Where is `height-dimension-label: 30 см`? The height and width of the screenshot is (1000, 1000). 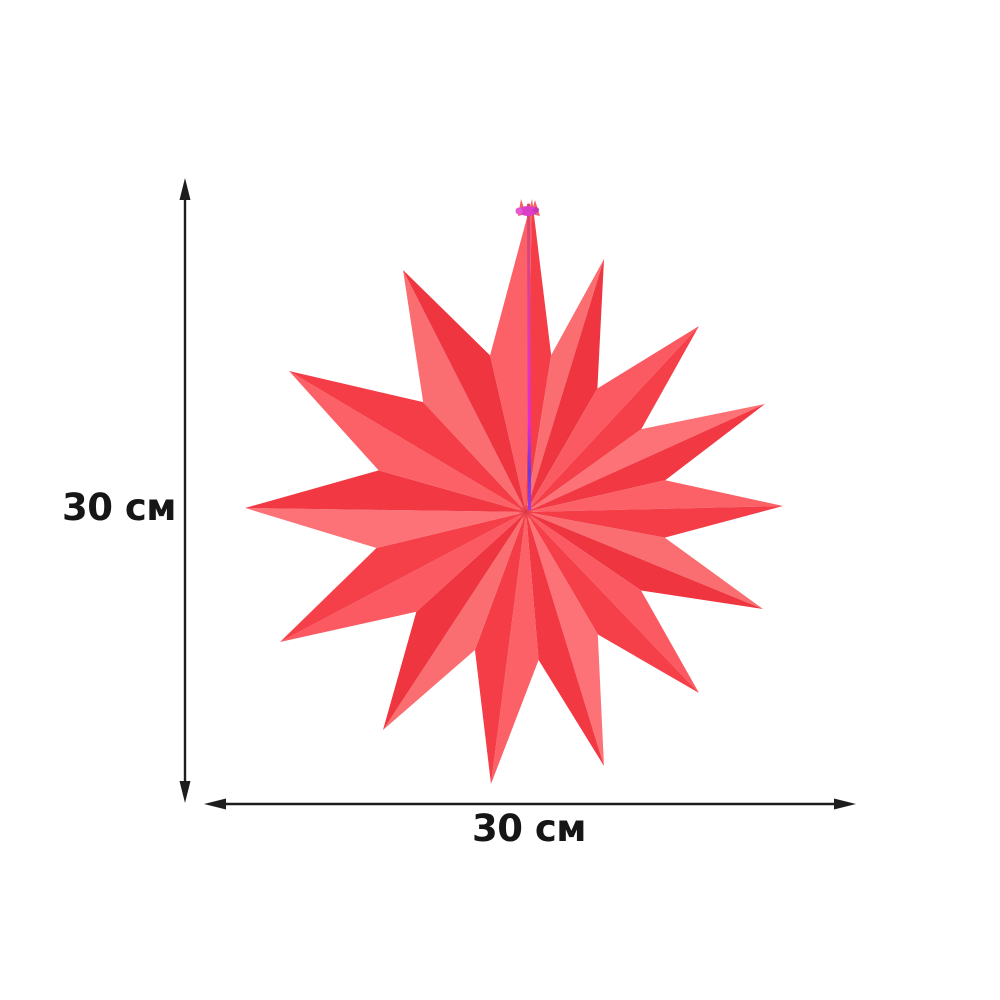
height-dimension-label: 30 см is located at coordinates (119, 507).